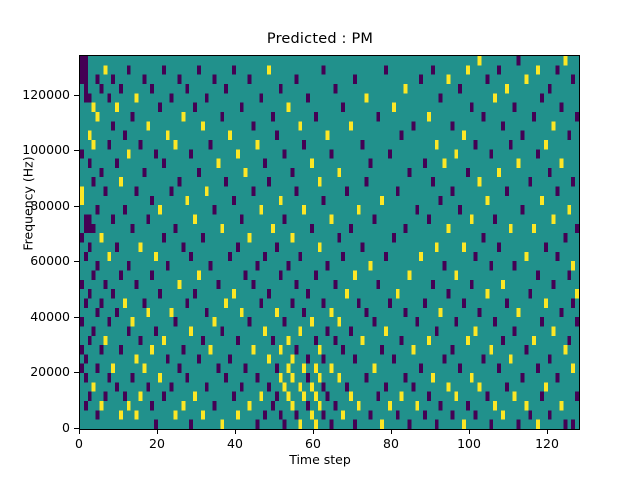 Image resolution: width=640 pixels, height=480 pixels. I want to click on x-tick-label: 40, so click(235, 443).